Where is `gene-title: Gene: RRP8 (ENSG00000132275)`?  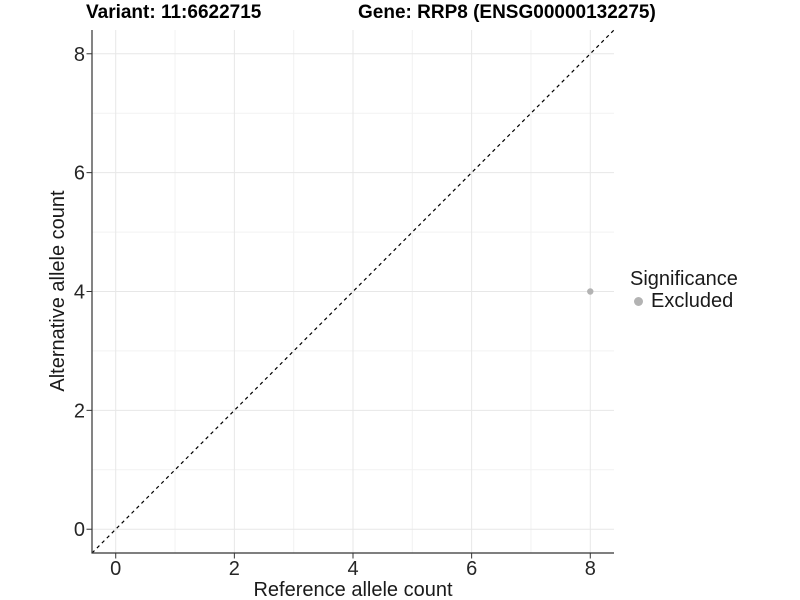
gene-title: Gene: RRP8 (ENSG00000132275) is located at coordinates (507, 12).